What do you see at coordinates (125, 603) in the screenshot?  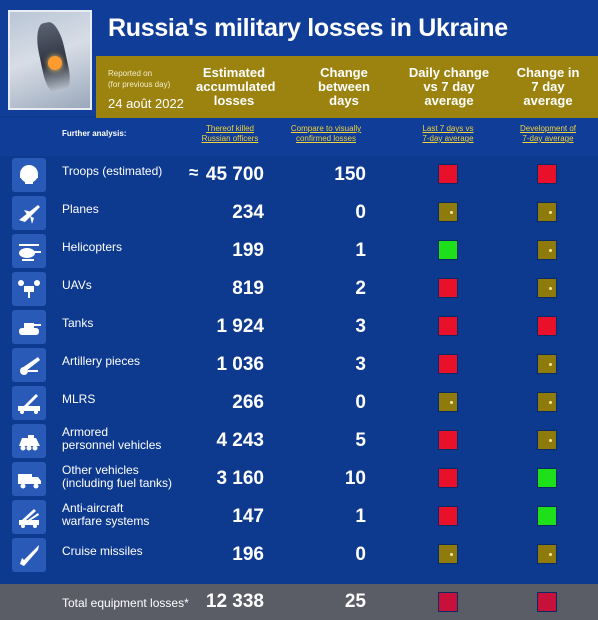 I see `total-label: Total equipment losses*` at bounding box center [125, 603].